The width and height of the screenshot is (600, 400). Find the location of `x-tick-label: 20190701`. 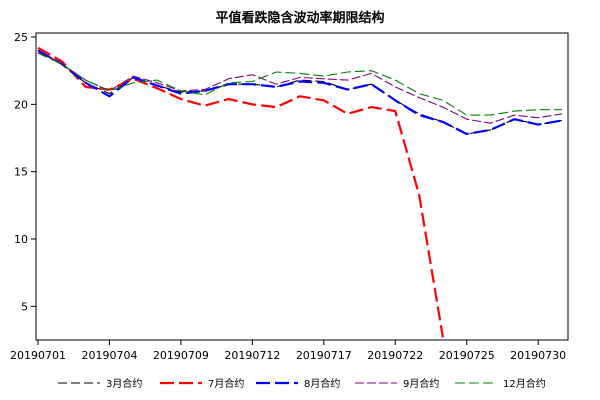

x-tick-label: 20190701 is located at coordinates (38, 355).